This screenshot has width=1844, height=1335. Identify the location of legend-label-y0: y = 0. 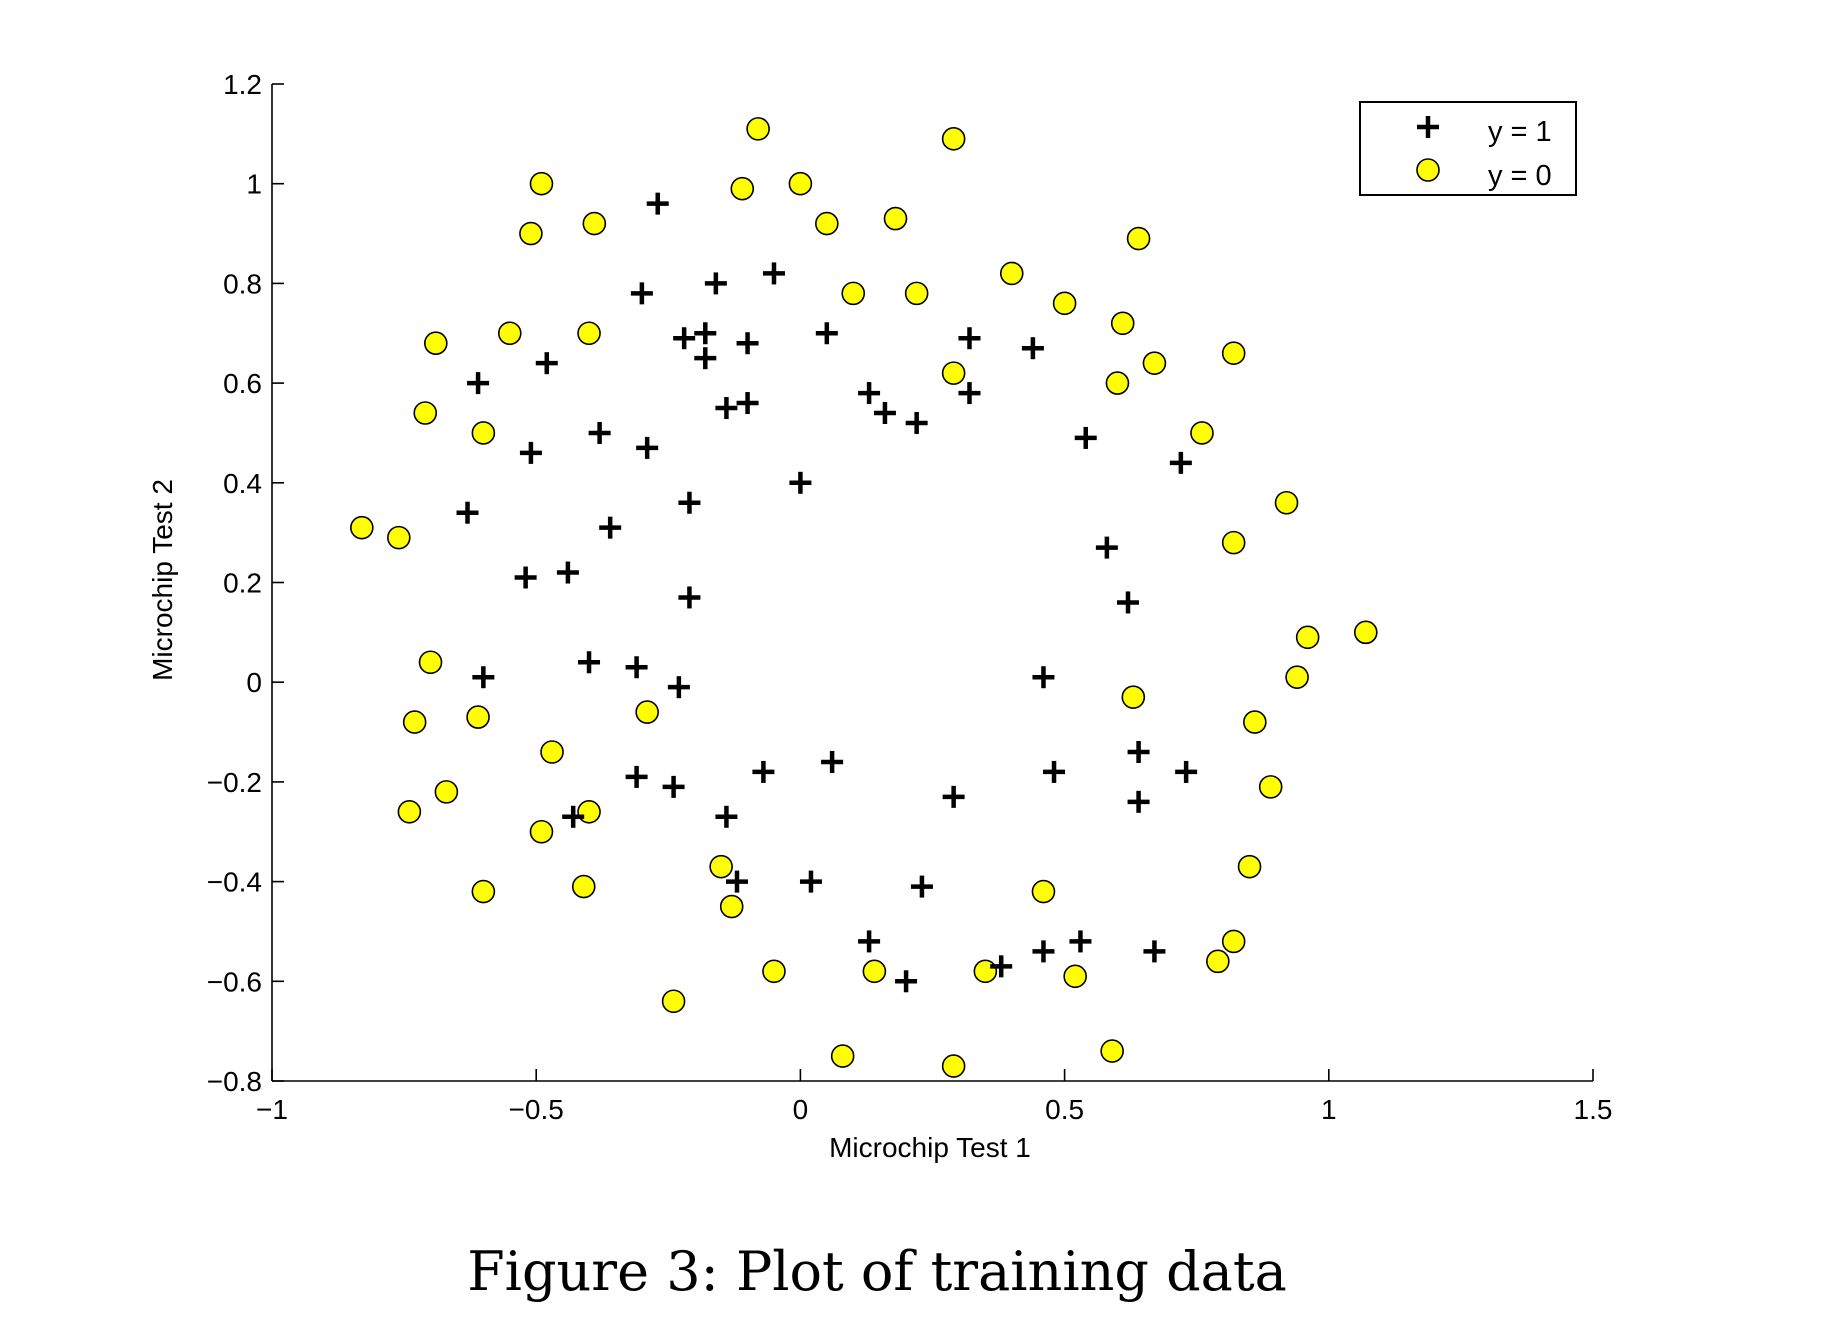
(1520, 176).